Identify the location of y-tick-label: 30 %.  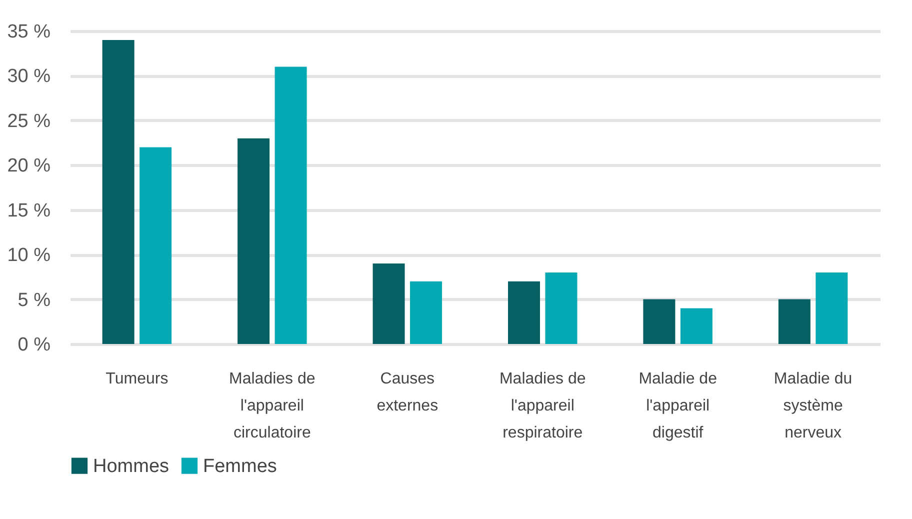
(29, 77).